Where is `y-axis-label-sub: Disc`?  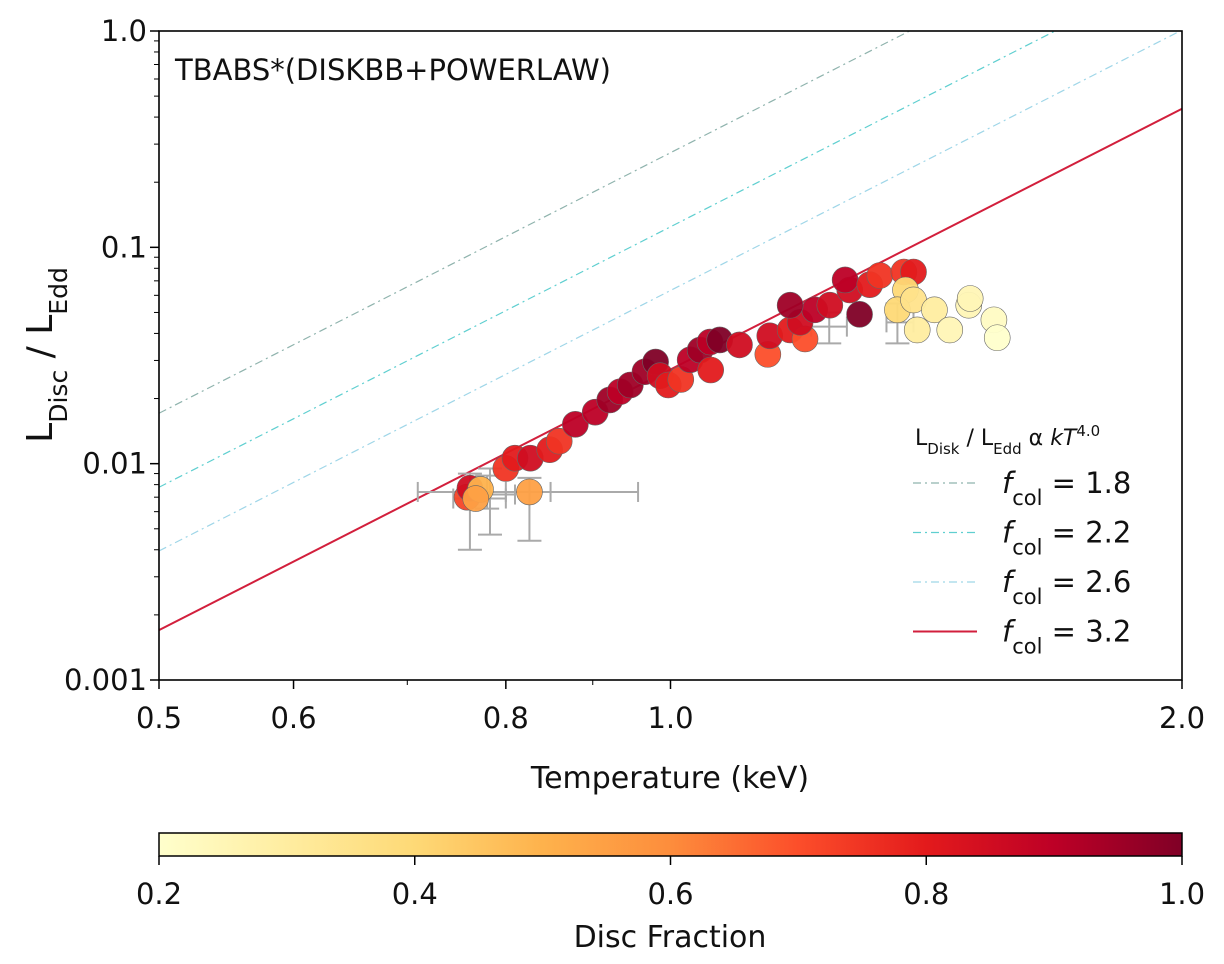
y-axis-label-sub: Disc is located at coordinates (58, 396).